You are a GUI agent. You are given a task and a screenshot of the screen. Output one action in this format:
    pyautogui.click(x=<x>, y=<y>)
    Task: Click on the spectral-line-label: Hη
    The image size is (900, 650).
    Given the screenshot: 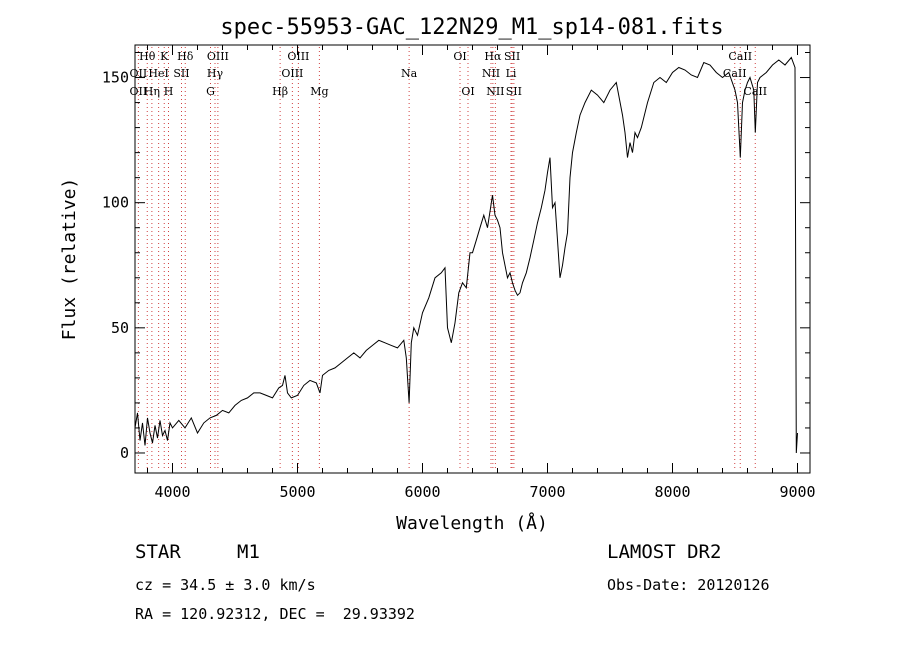 What is the action you would take?
    pyautogui.click(x=152, y=91)
    